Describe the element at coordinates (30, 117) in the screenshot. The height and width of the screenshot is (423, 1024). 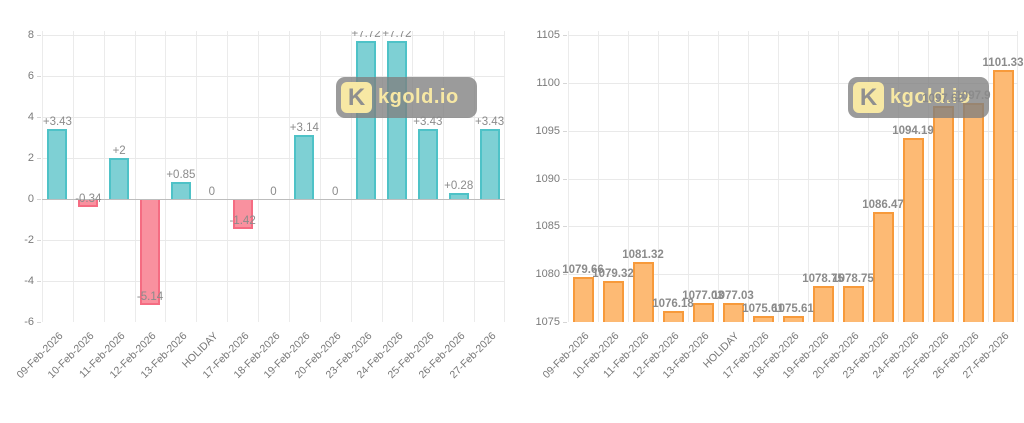
I see `y-axis-label: 4` at that location.